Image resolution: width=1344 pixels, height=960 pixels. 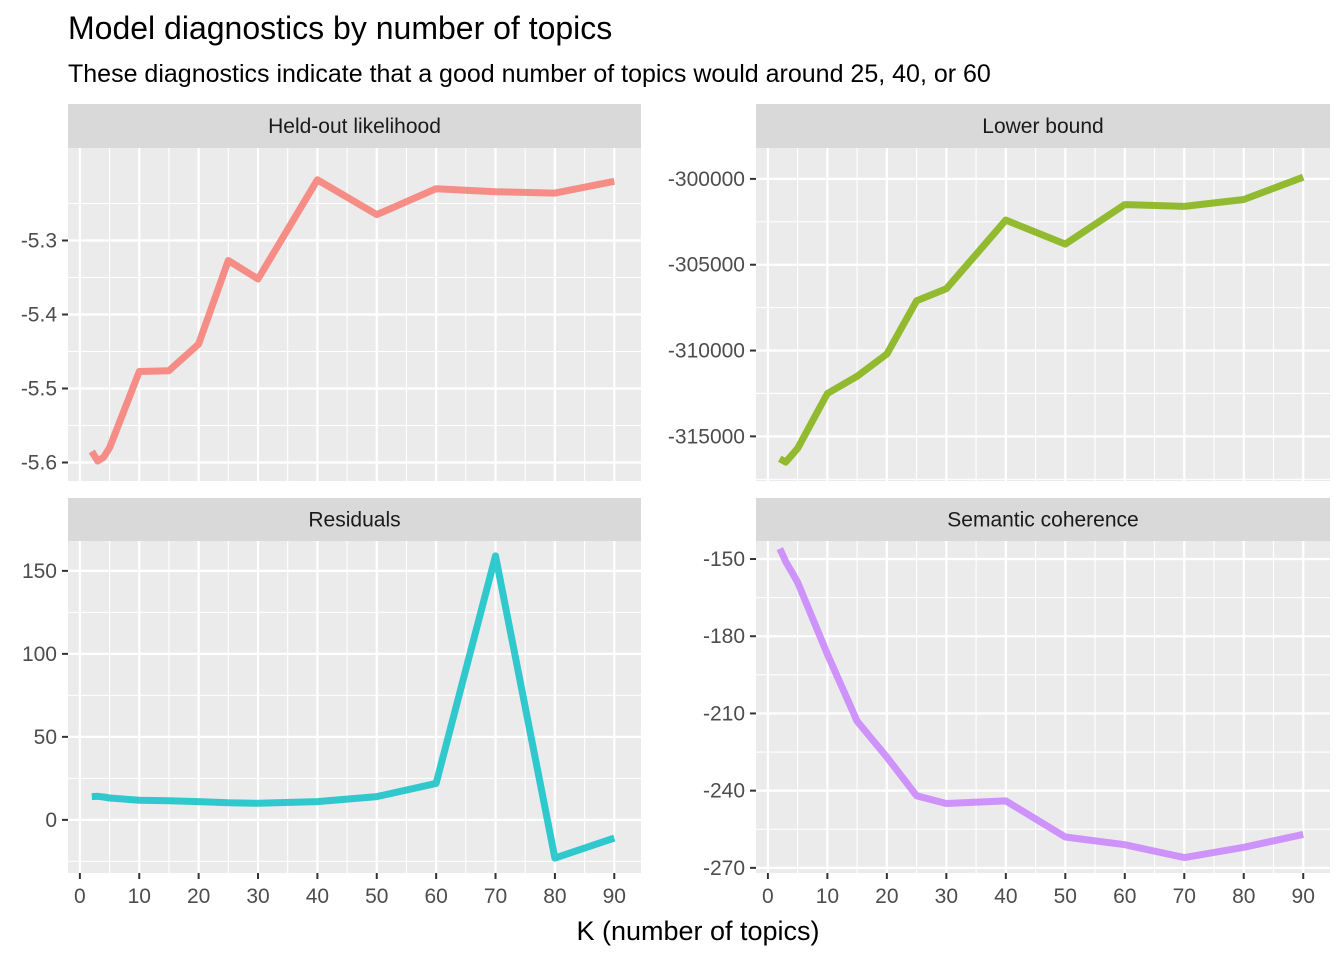 I want to click on y-tick-label: -5.3, so click(x=39, y=241).